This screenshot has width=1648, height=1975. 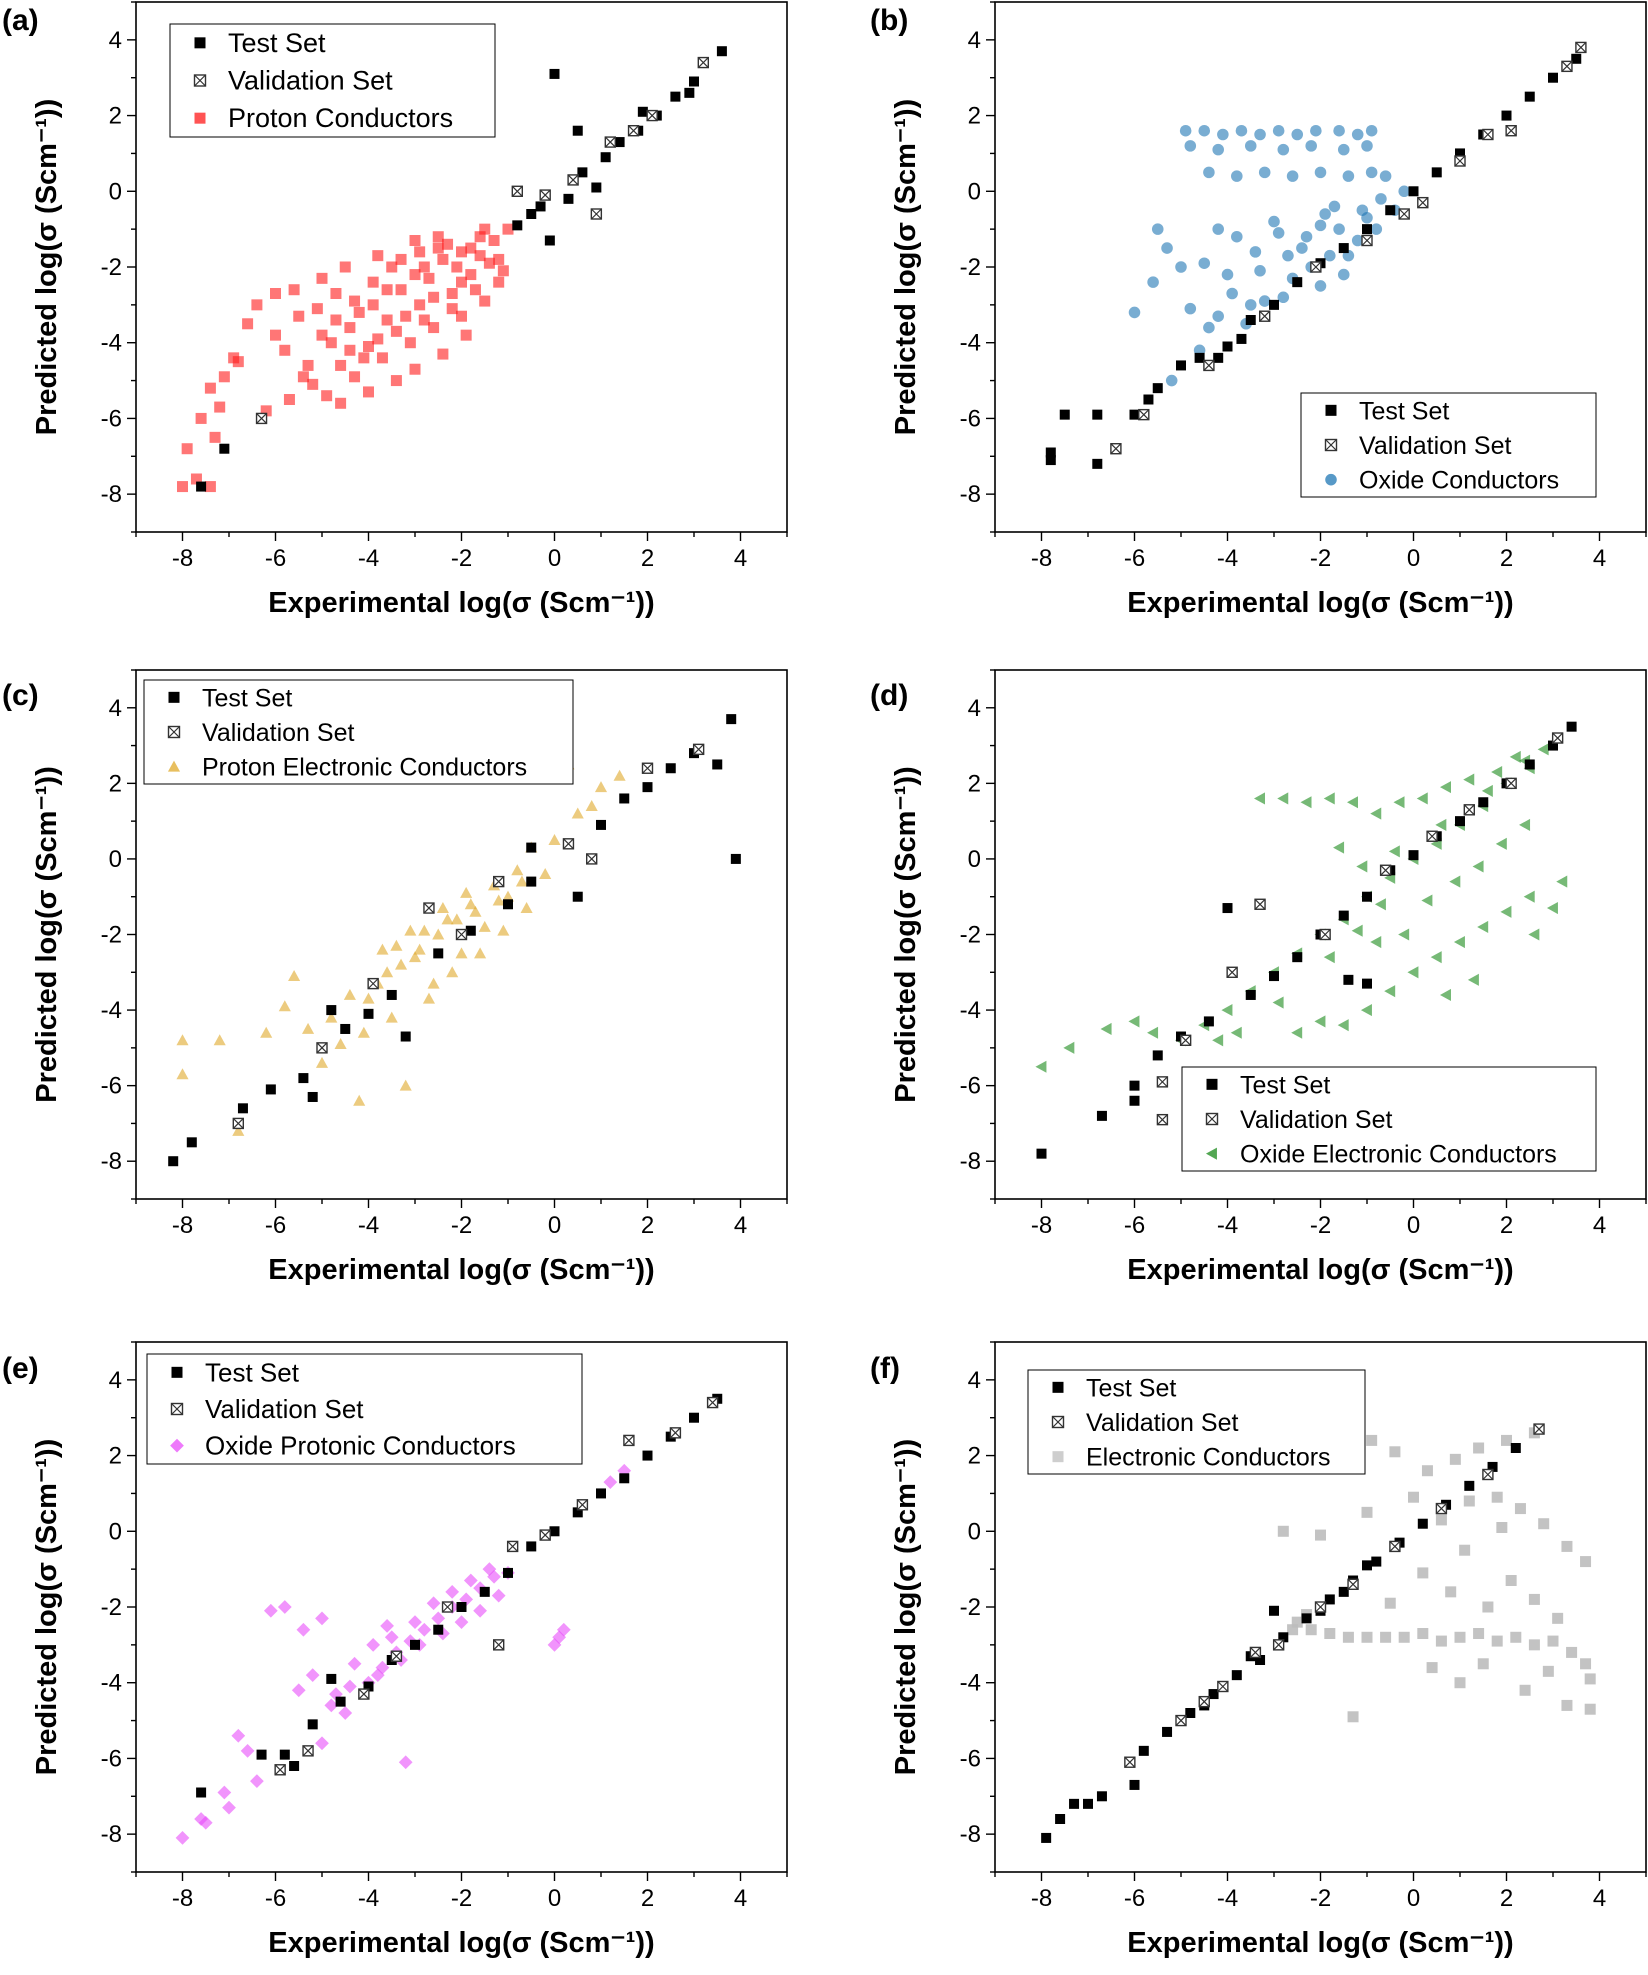 I want to click on x-tick-label: 0, so click(x=554, y=1898).